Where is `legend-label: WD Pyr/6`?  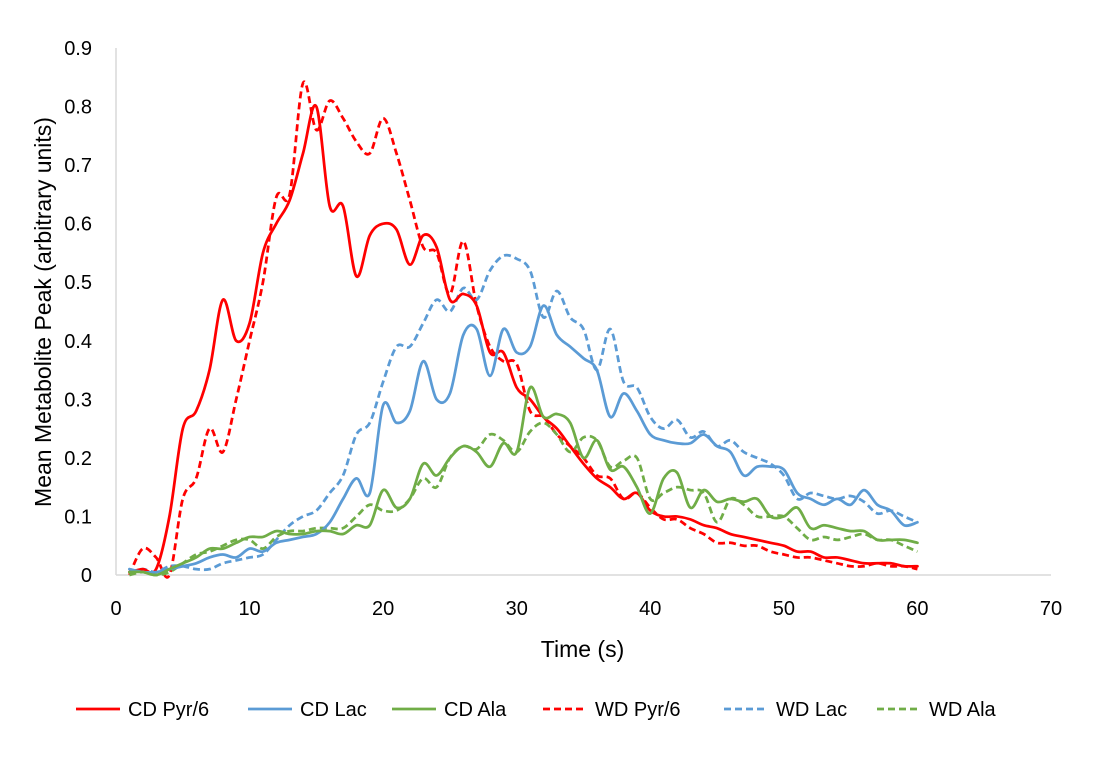 legend-label: WD Pyr/6 is located at coordinates (638, 710).